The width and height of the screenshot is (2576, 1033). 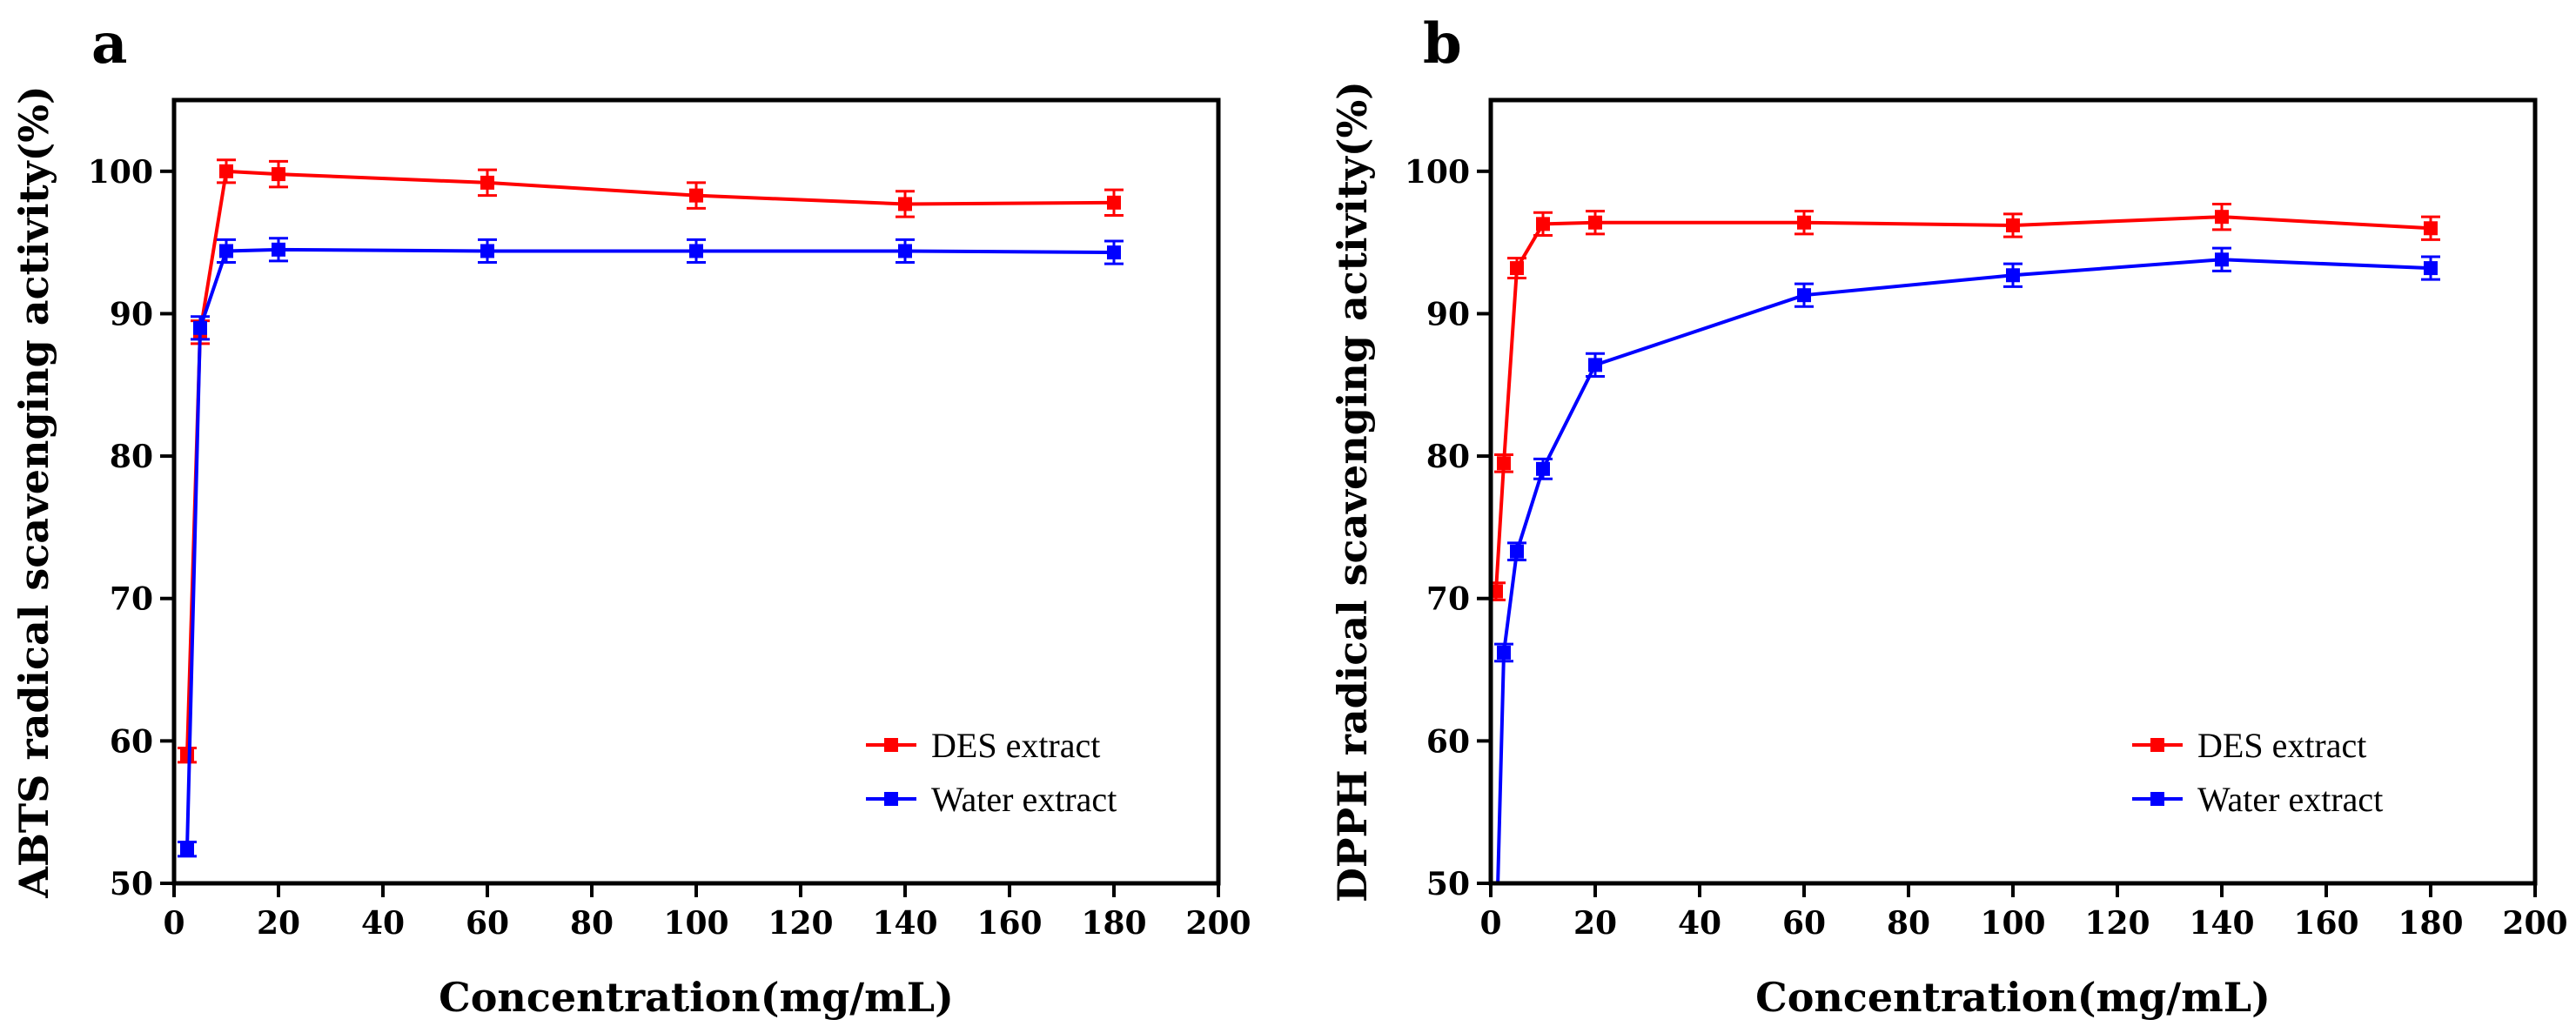 I want to click on panel-a-ylabel: ABTS radical scavenging activity(%), so click(x=34, y=491).